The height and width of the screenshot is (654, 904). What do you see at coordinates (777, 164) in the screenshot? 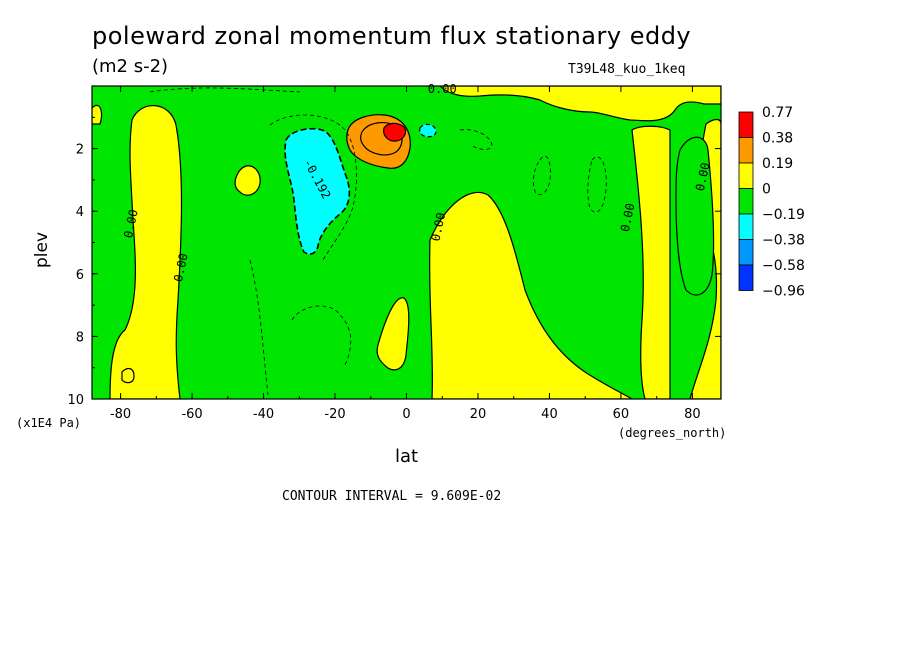
I see `colorbar-label: 0.19` at bounding box center [777, 164].